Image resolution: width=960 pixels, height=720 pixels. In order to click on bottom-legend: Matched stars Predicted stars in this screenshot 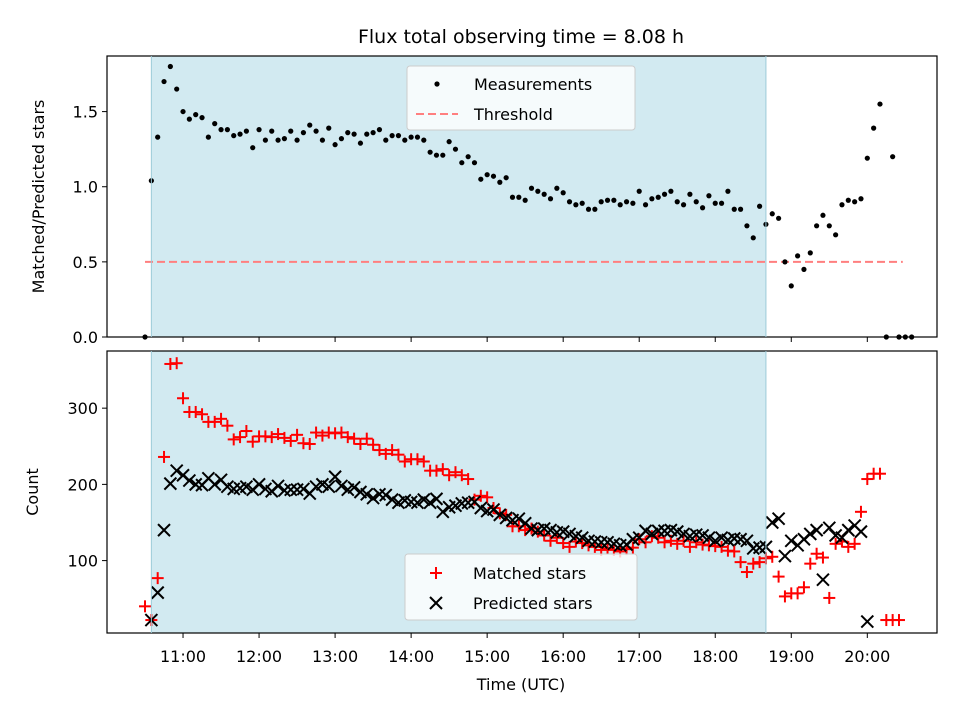, I will do `click(521, 587)`.